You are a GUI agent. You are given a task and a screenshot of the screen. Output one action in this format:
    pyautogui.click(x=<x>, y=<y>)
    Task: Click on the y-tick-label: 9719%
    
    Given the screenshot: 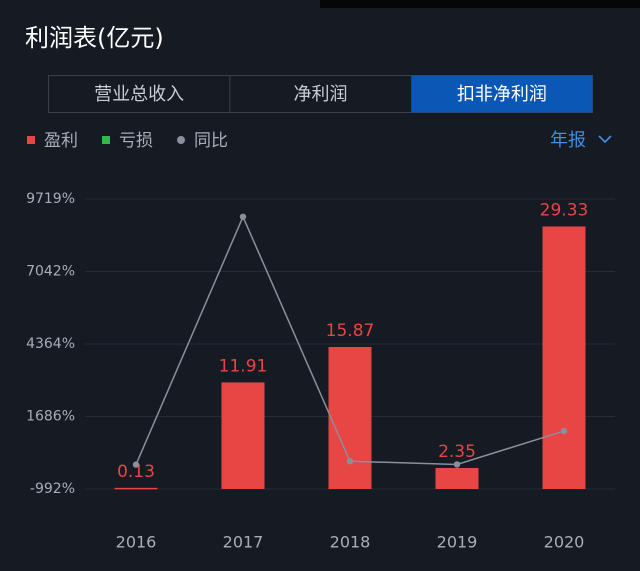 What is the action you would take?
    pyautogui.click(x=50, y=199)
    